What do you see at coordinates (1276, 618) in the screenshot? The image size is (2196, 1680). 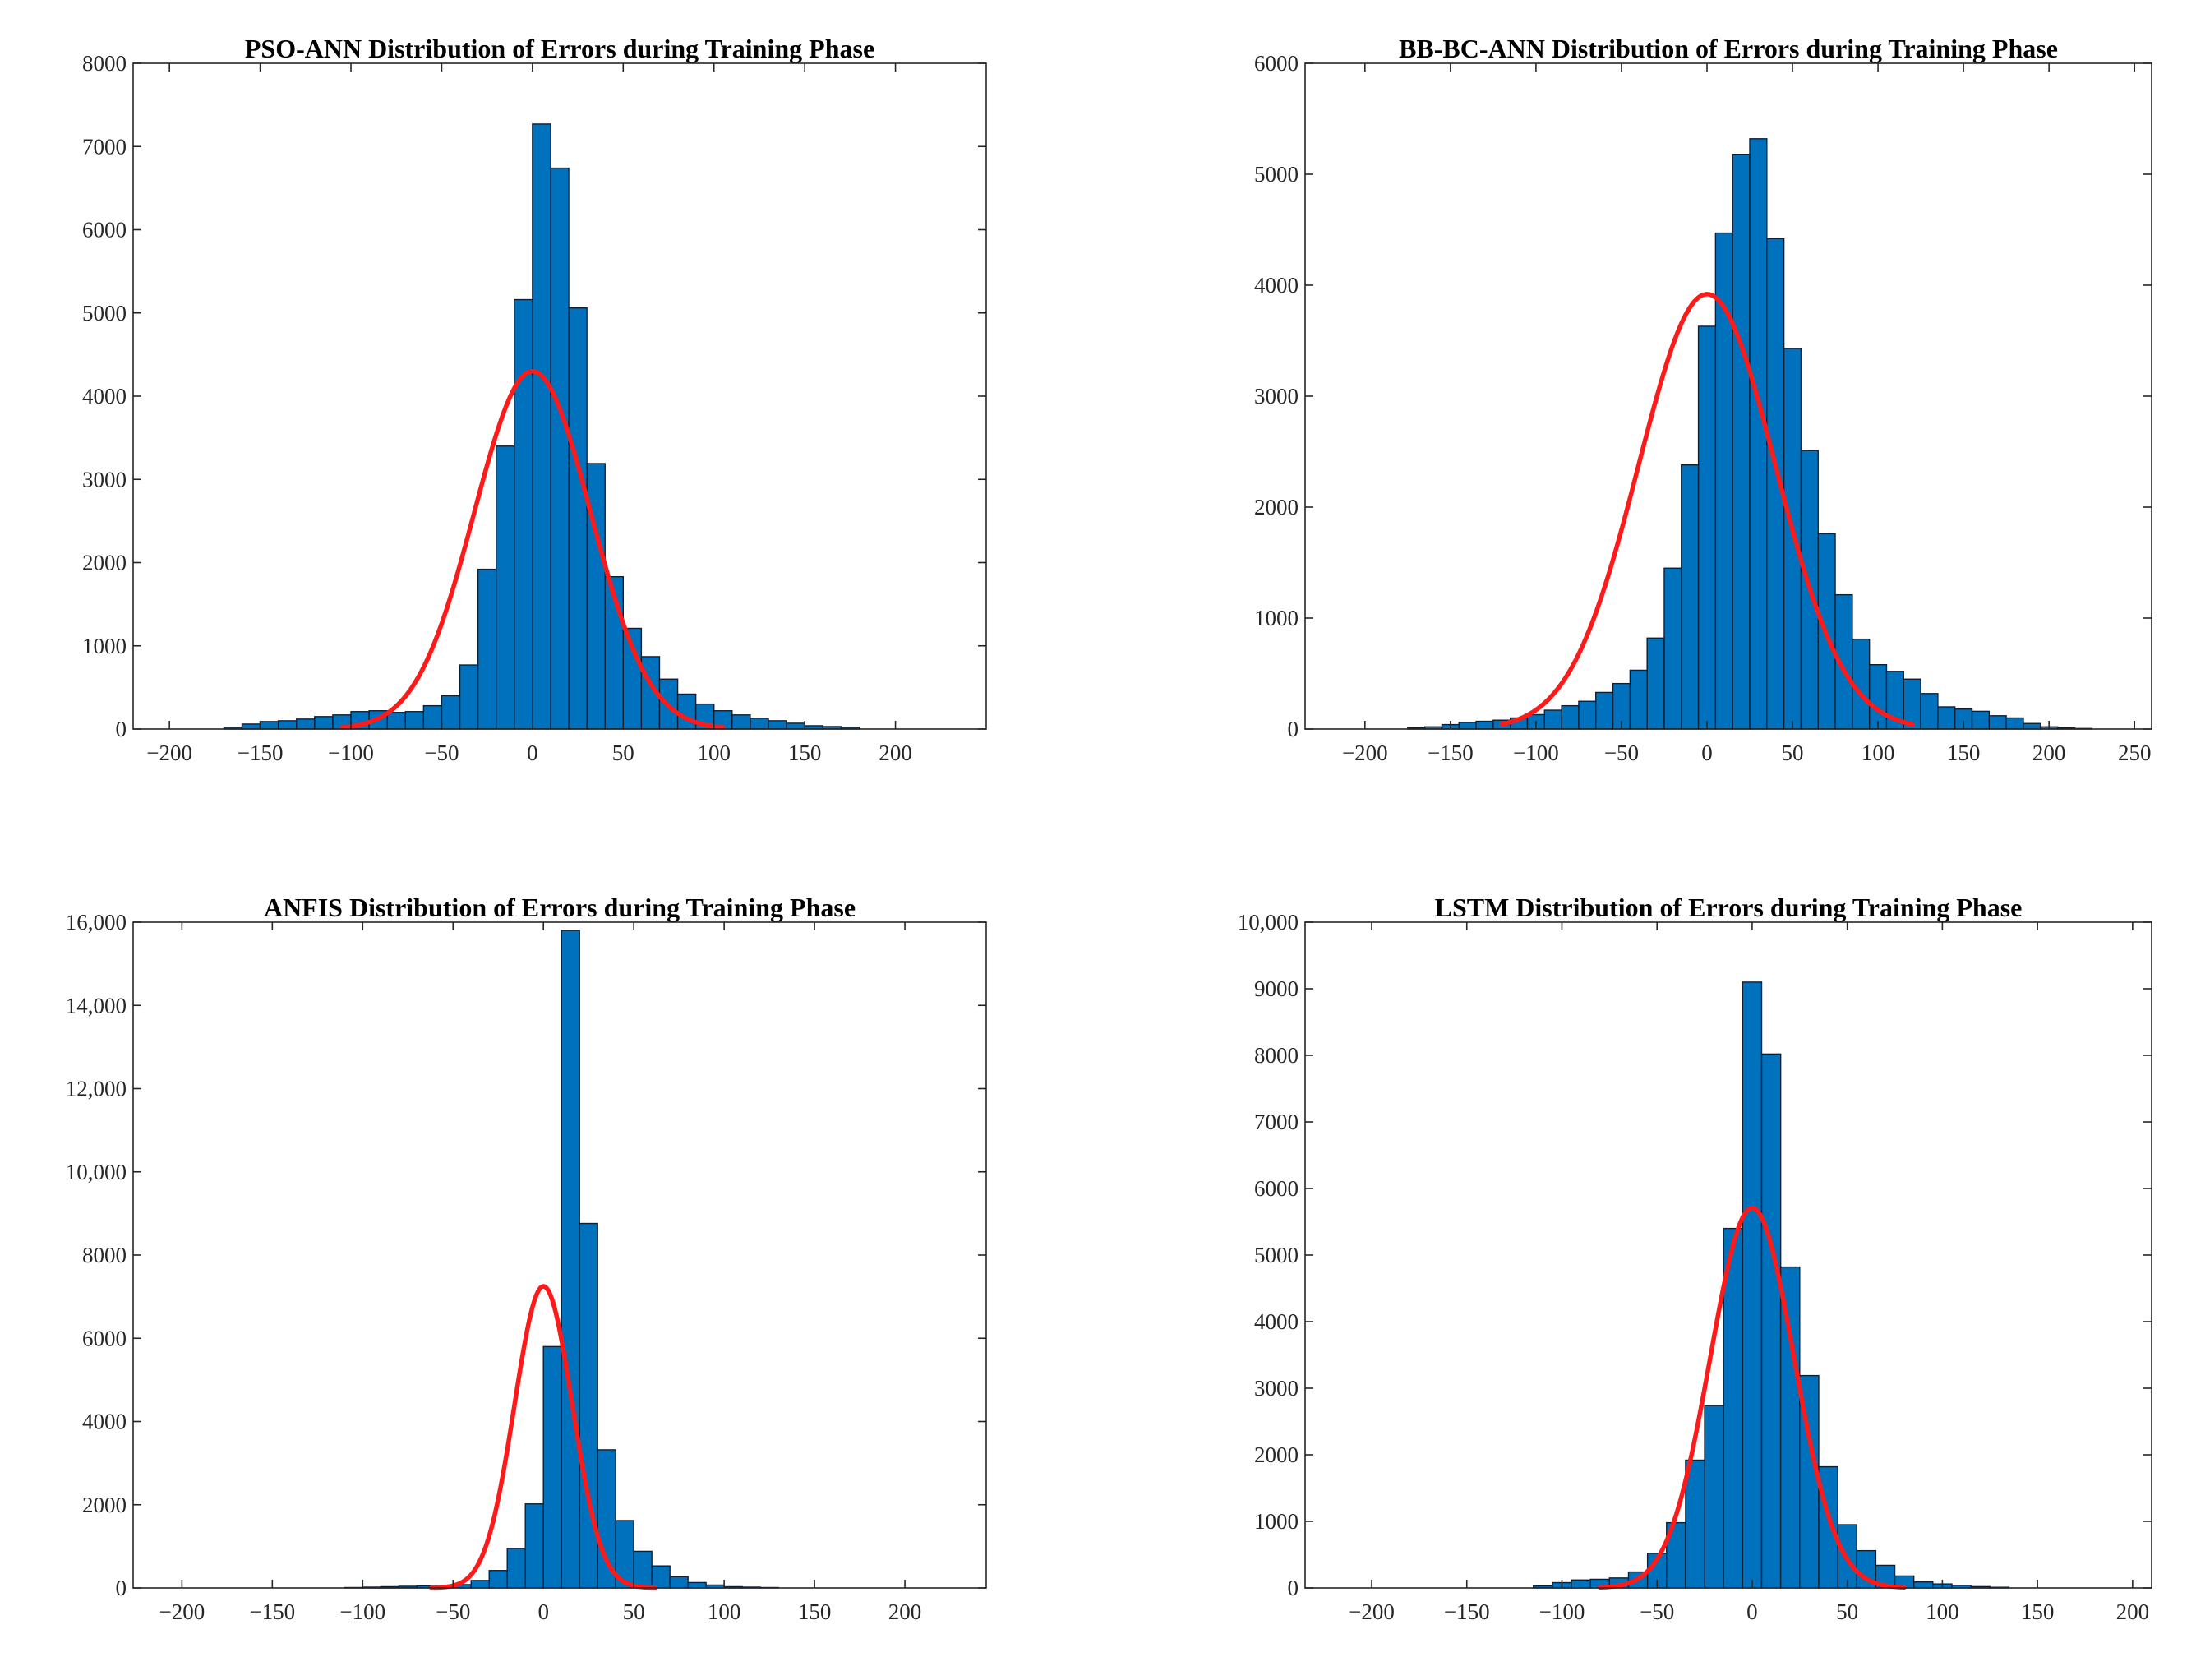 I see `y-tick-label: 1000` at bounding box center [1276, 618].